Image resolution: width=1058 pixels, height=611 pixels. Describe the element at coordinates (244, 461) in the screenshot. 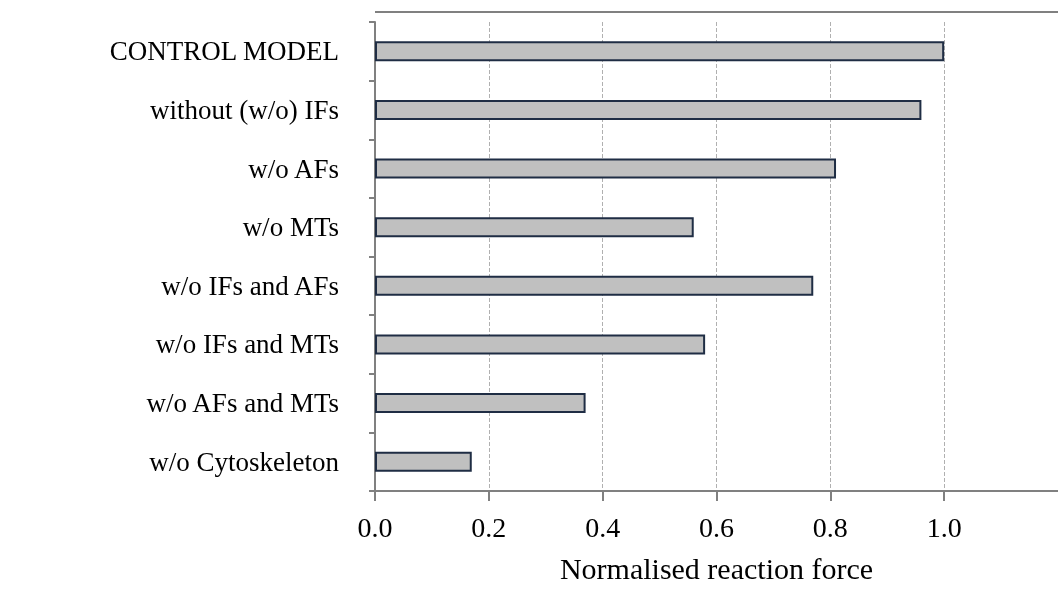

I see `y-tick-label: w/o Cytoskeleton` at that location.